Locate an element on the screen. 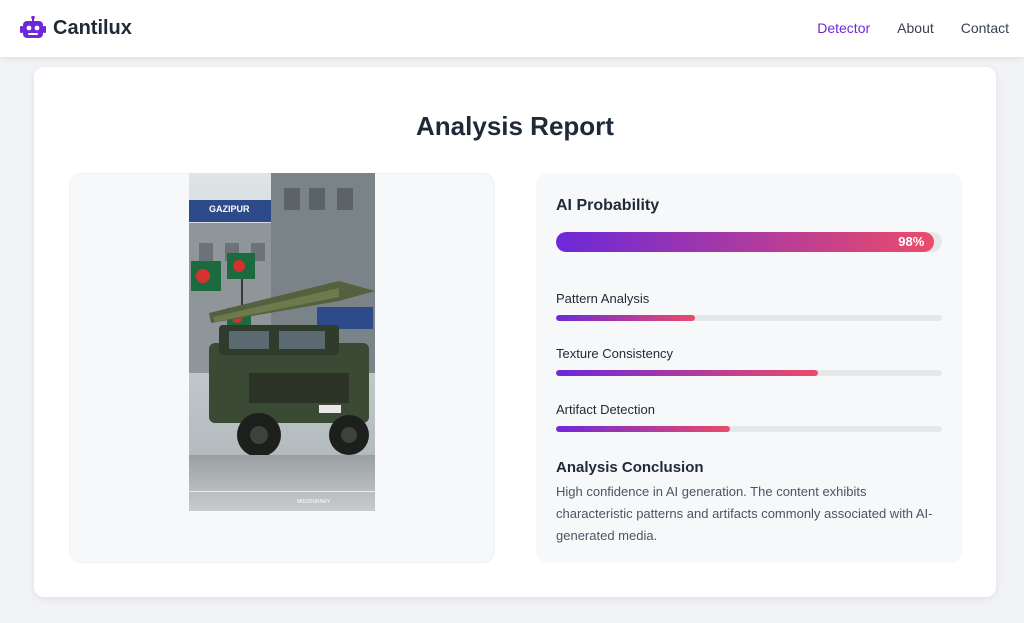 This screenshot has width=1024, height=623. metric-texture-consistency: Texture Consistency is located at coordinates (749, 361).